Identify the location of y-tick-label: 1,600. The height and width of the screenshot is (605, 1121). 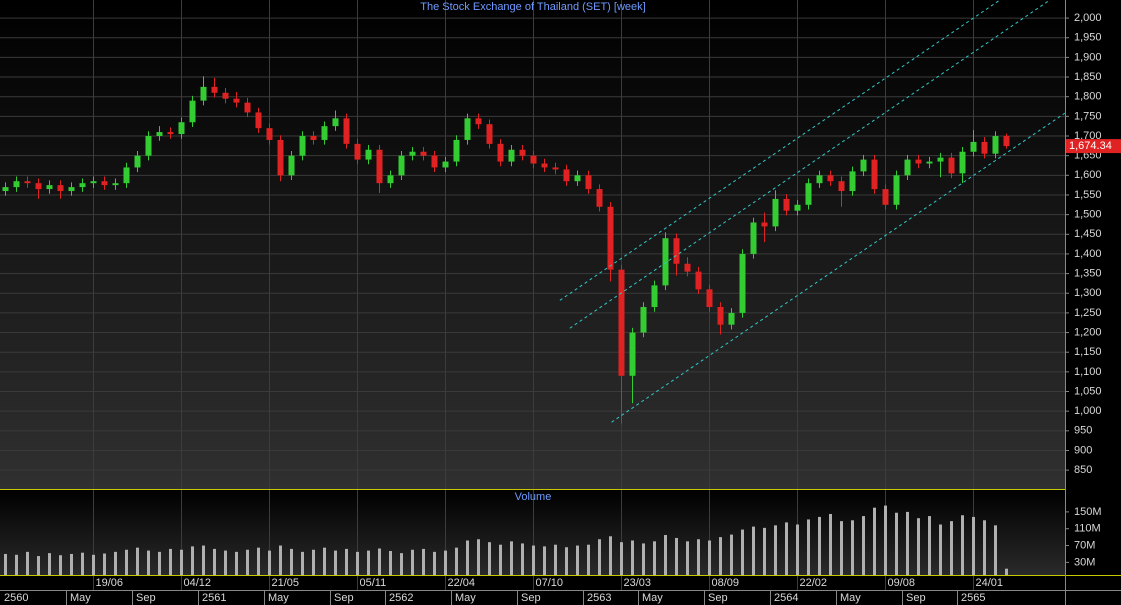
(1088, 175).